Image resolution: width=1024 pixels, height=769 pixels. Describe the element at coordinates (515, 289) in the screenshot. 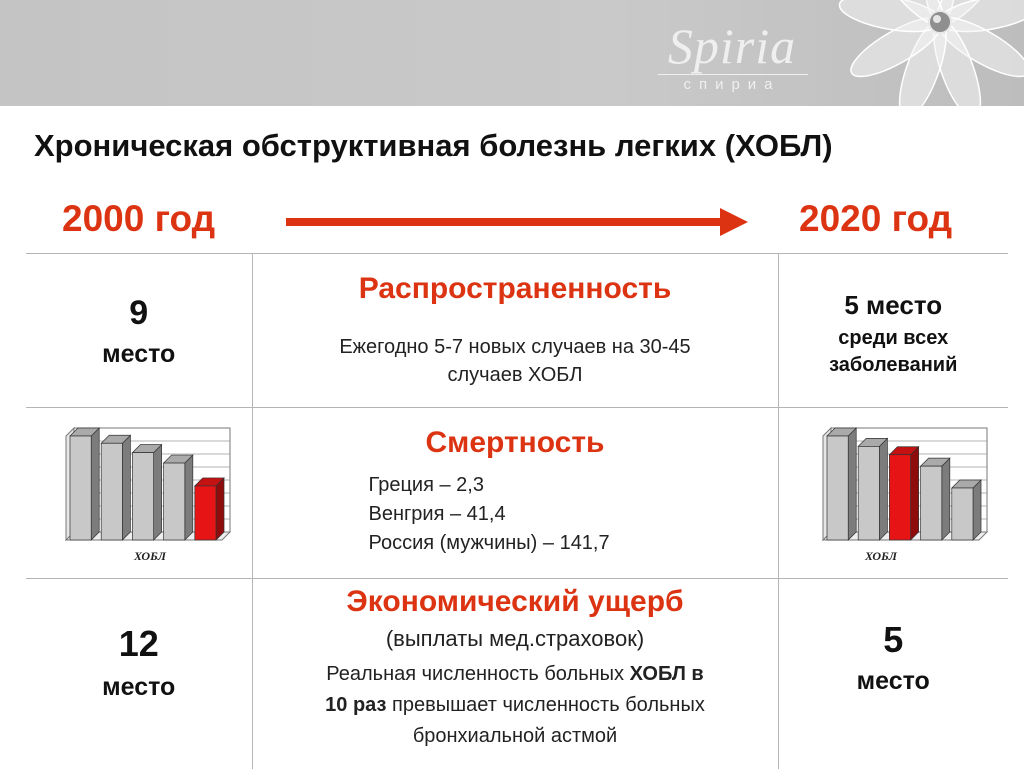

I see `prevalence-heading: Распространенность` at that location.